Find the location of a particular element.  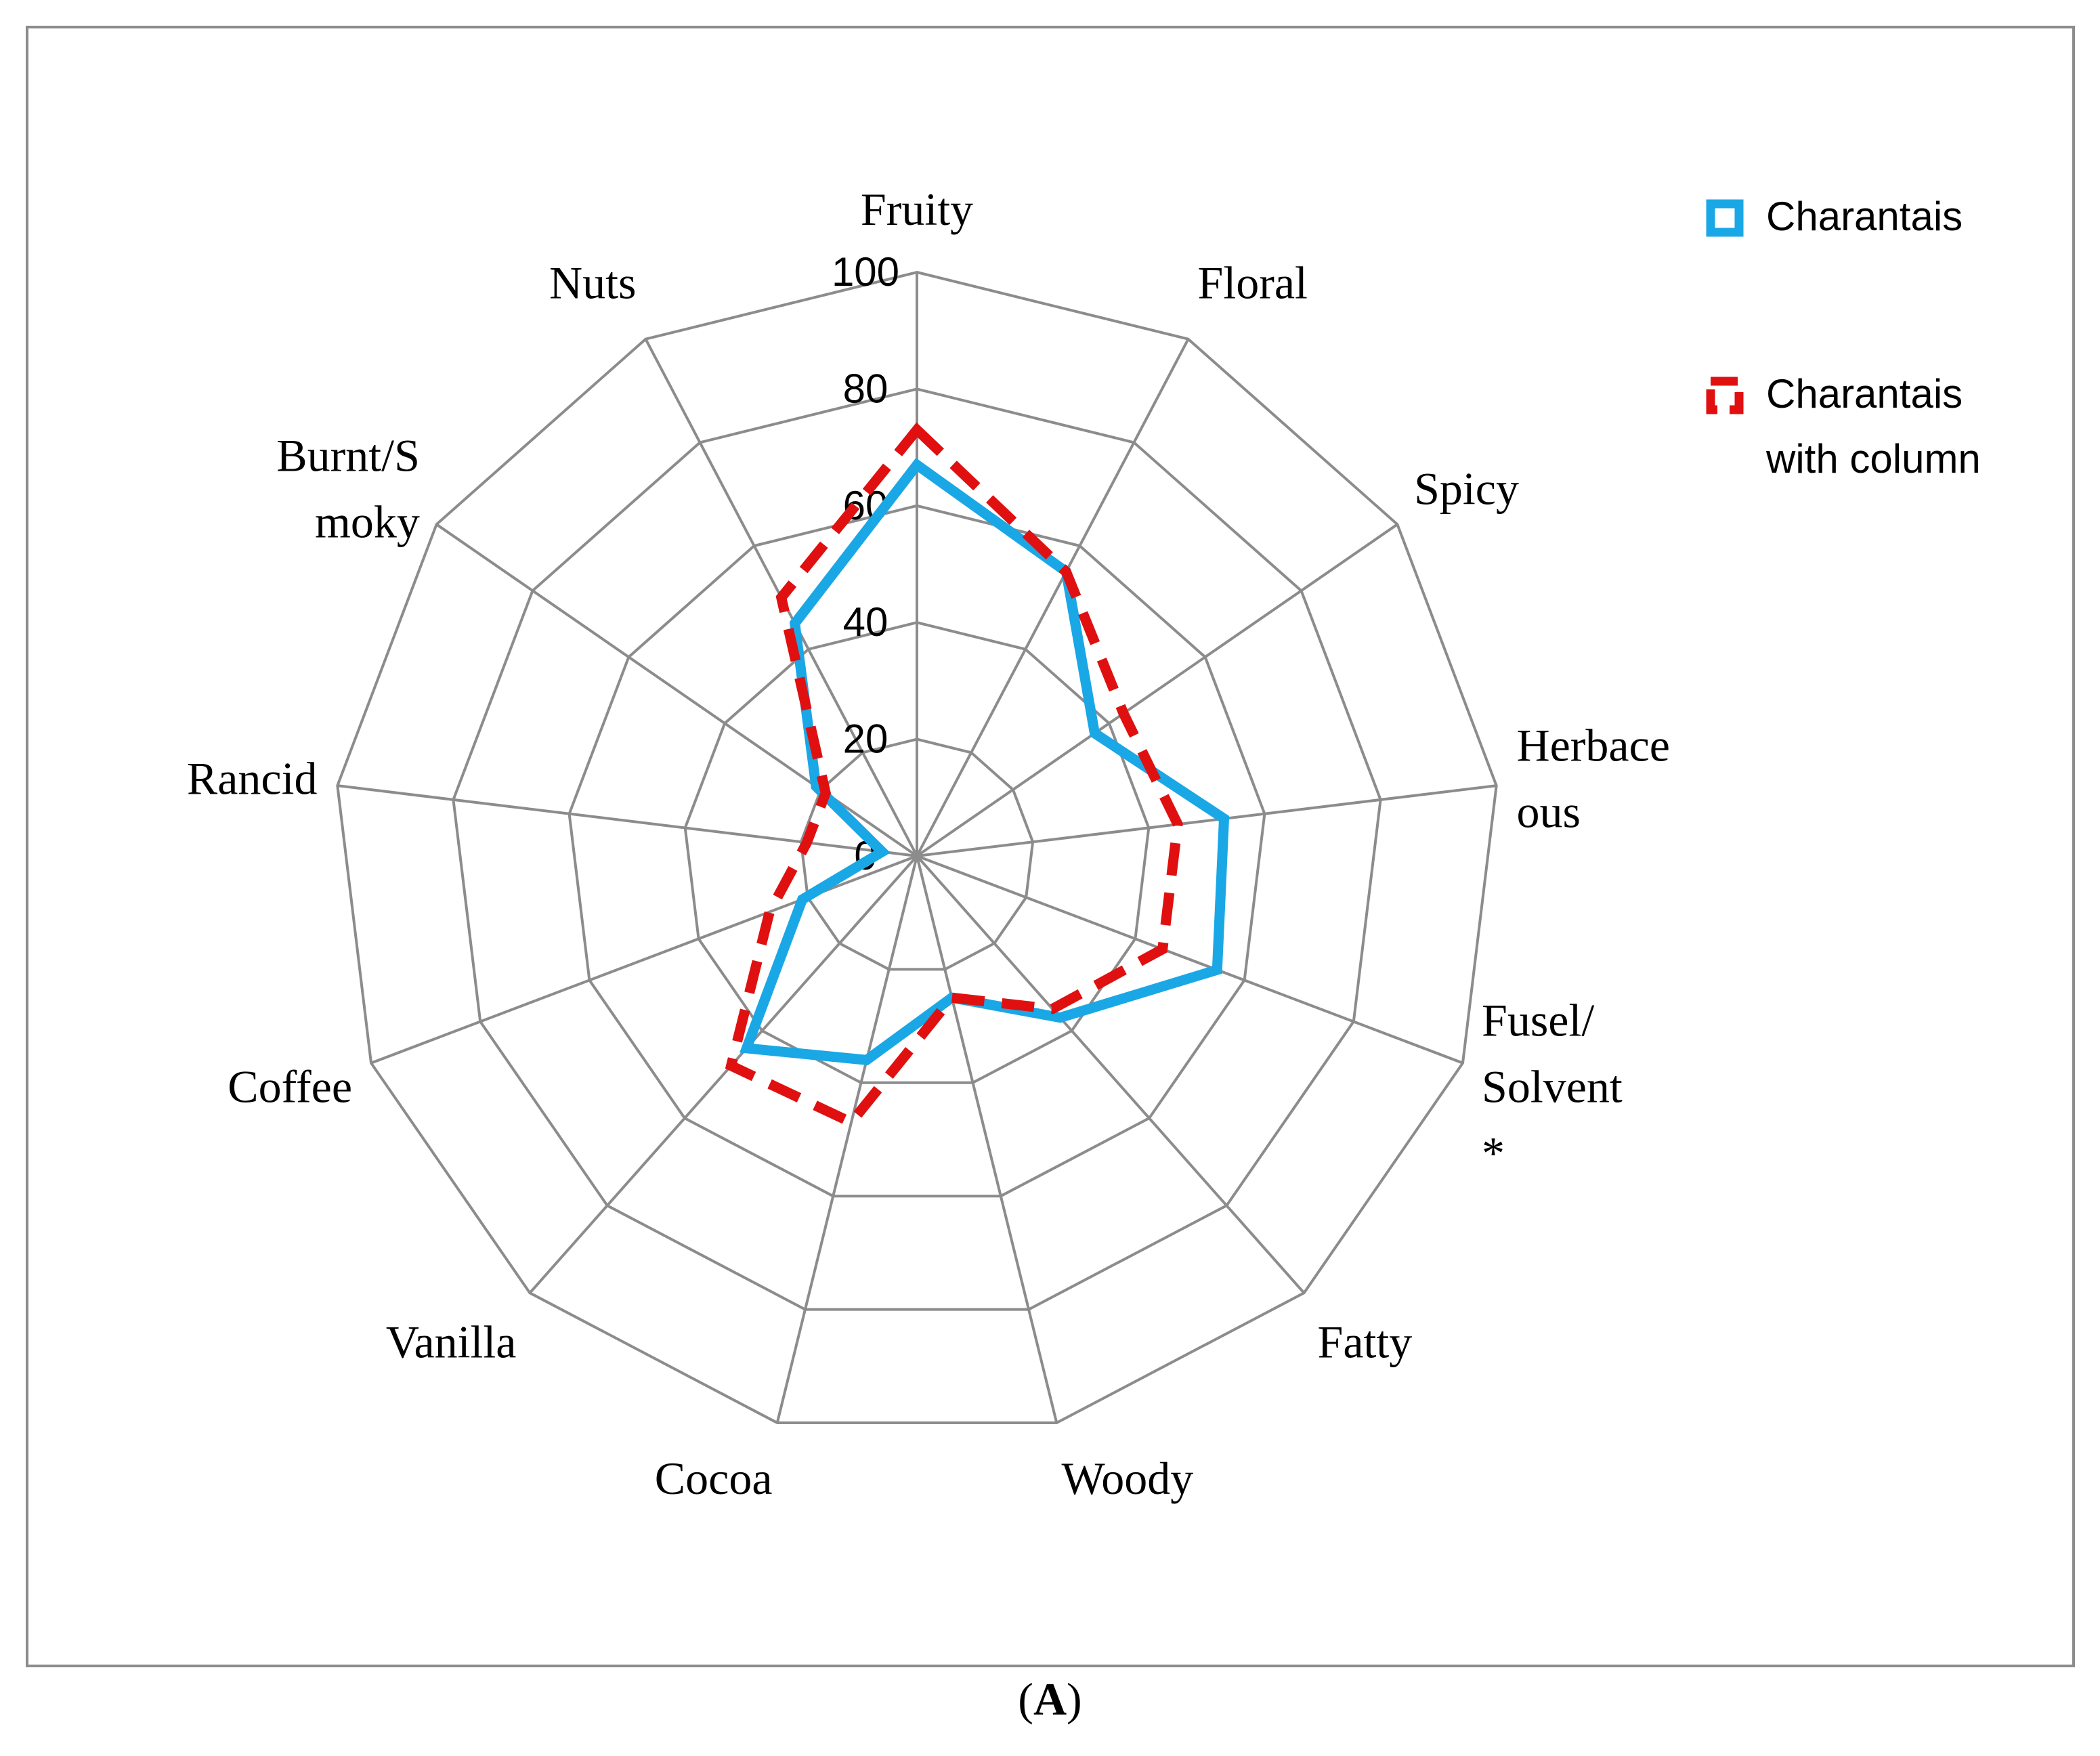

category-label-5: Fatty is located at coordinates (1365, 1341).